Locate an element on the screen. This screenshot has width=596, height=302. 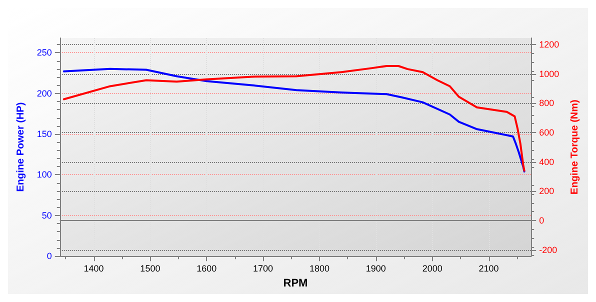
x-tick-label: 1400 is located at coordinates (94, 269).